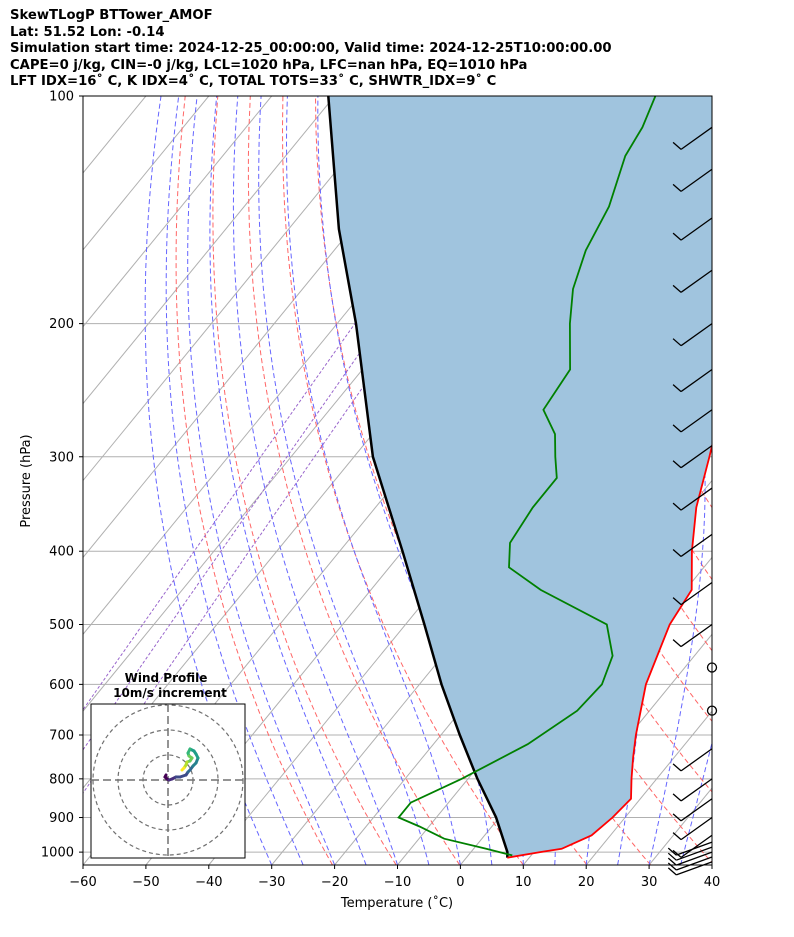  What do you see at coordinates (166, 678) in the screenshot?
I see `inset-title: Wind Profile` at bounding box center [166, 678].